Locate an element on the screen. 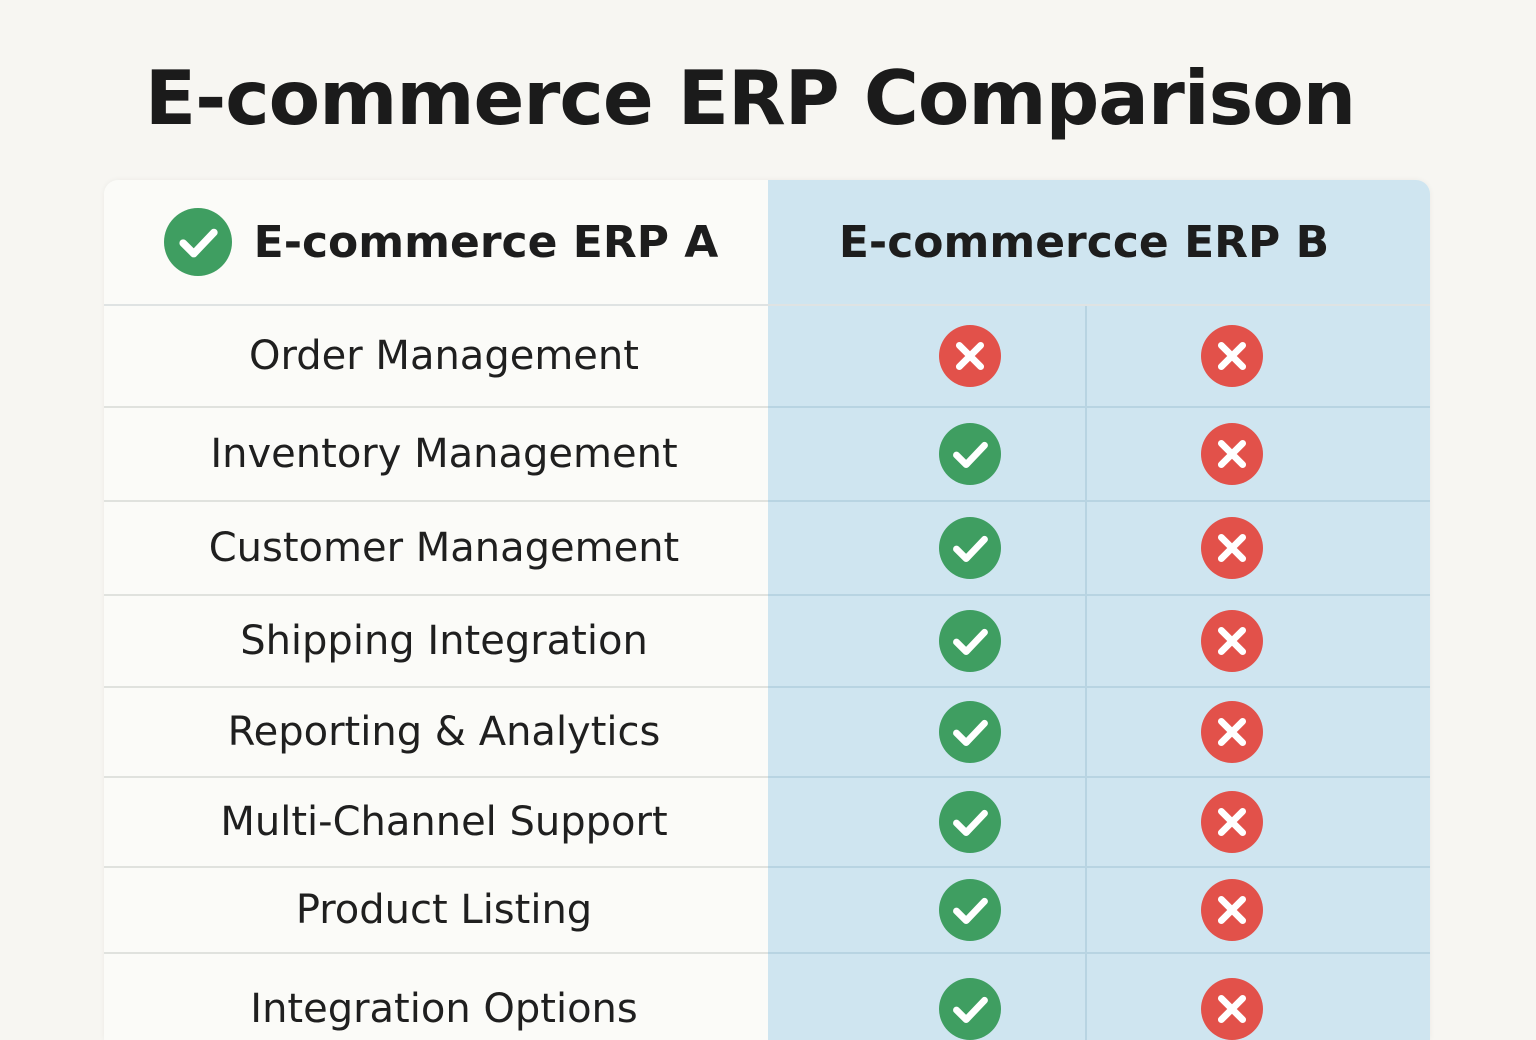 The height and width of the screenshot is (1040, 1536). table-row: Order Management is located at coordinates (767, 357).